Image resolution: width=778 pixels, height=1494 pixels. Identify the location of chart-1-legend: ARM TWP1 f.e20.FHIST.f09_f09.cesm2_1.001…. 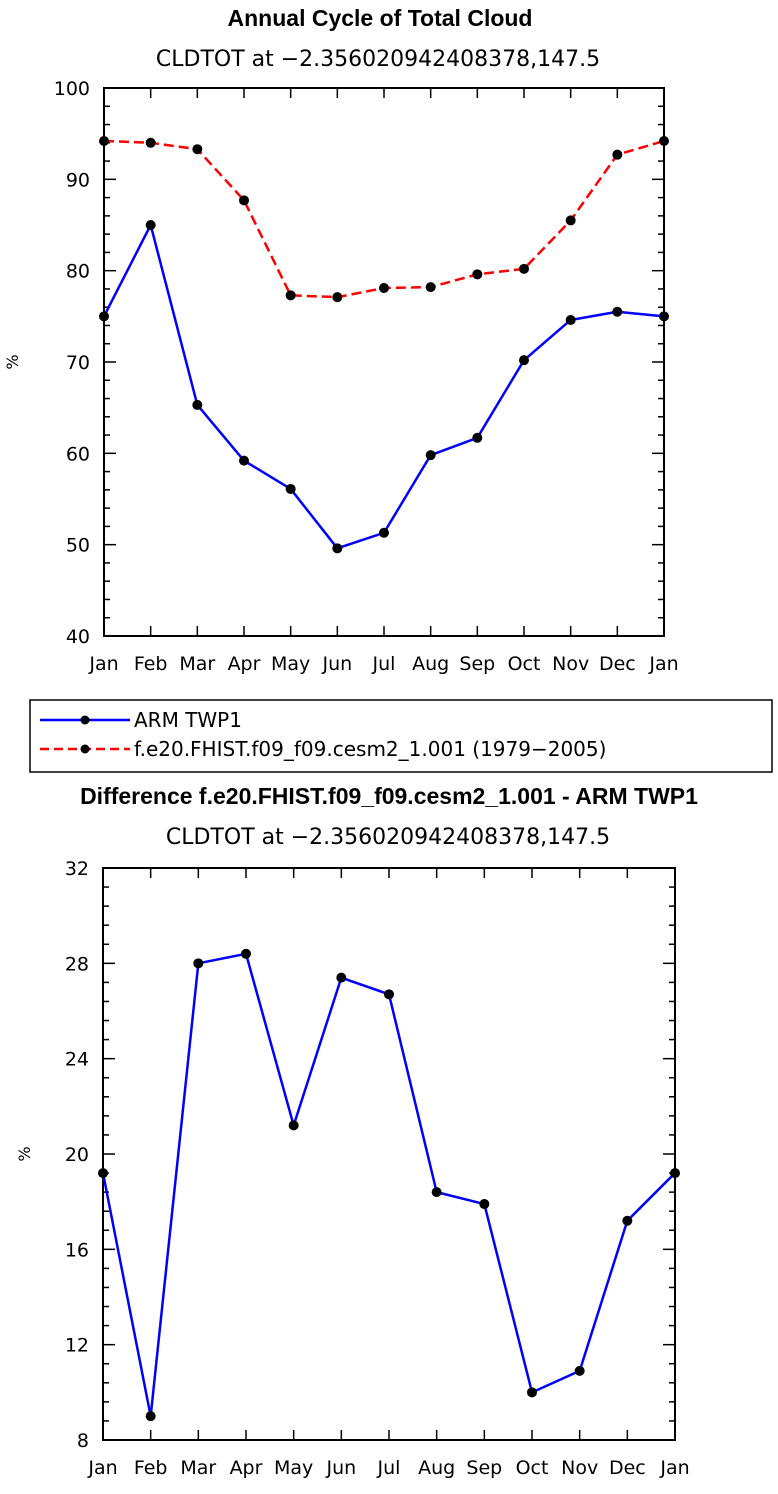
(401, 736).